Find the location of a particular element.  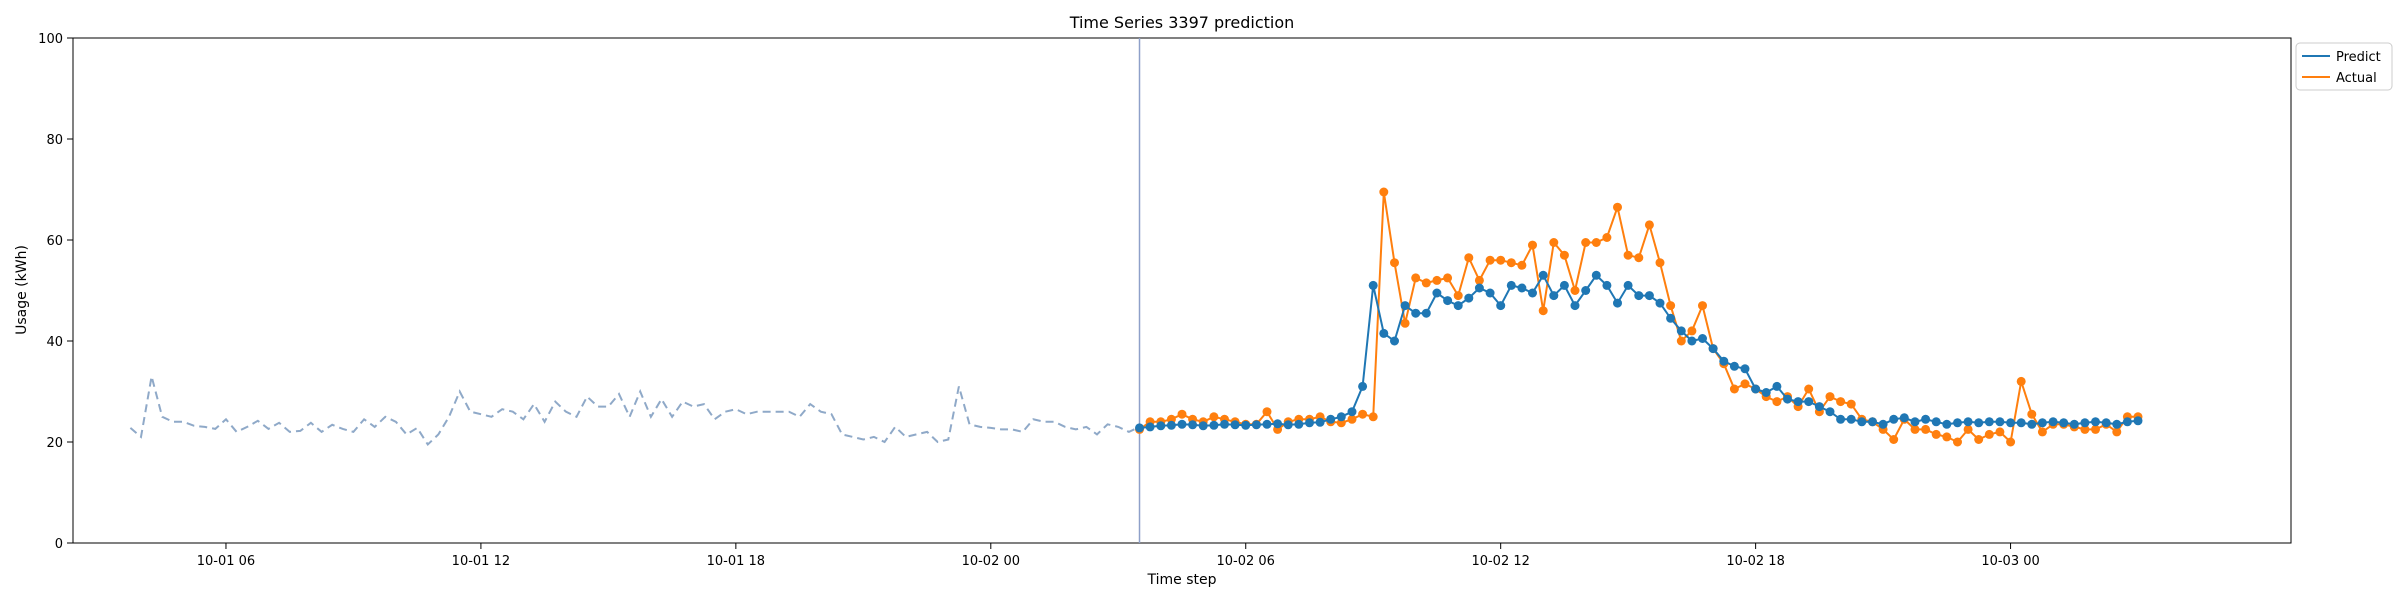

predict-series is located at coordinates (1639, 351).